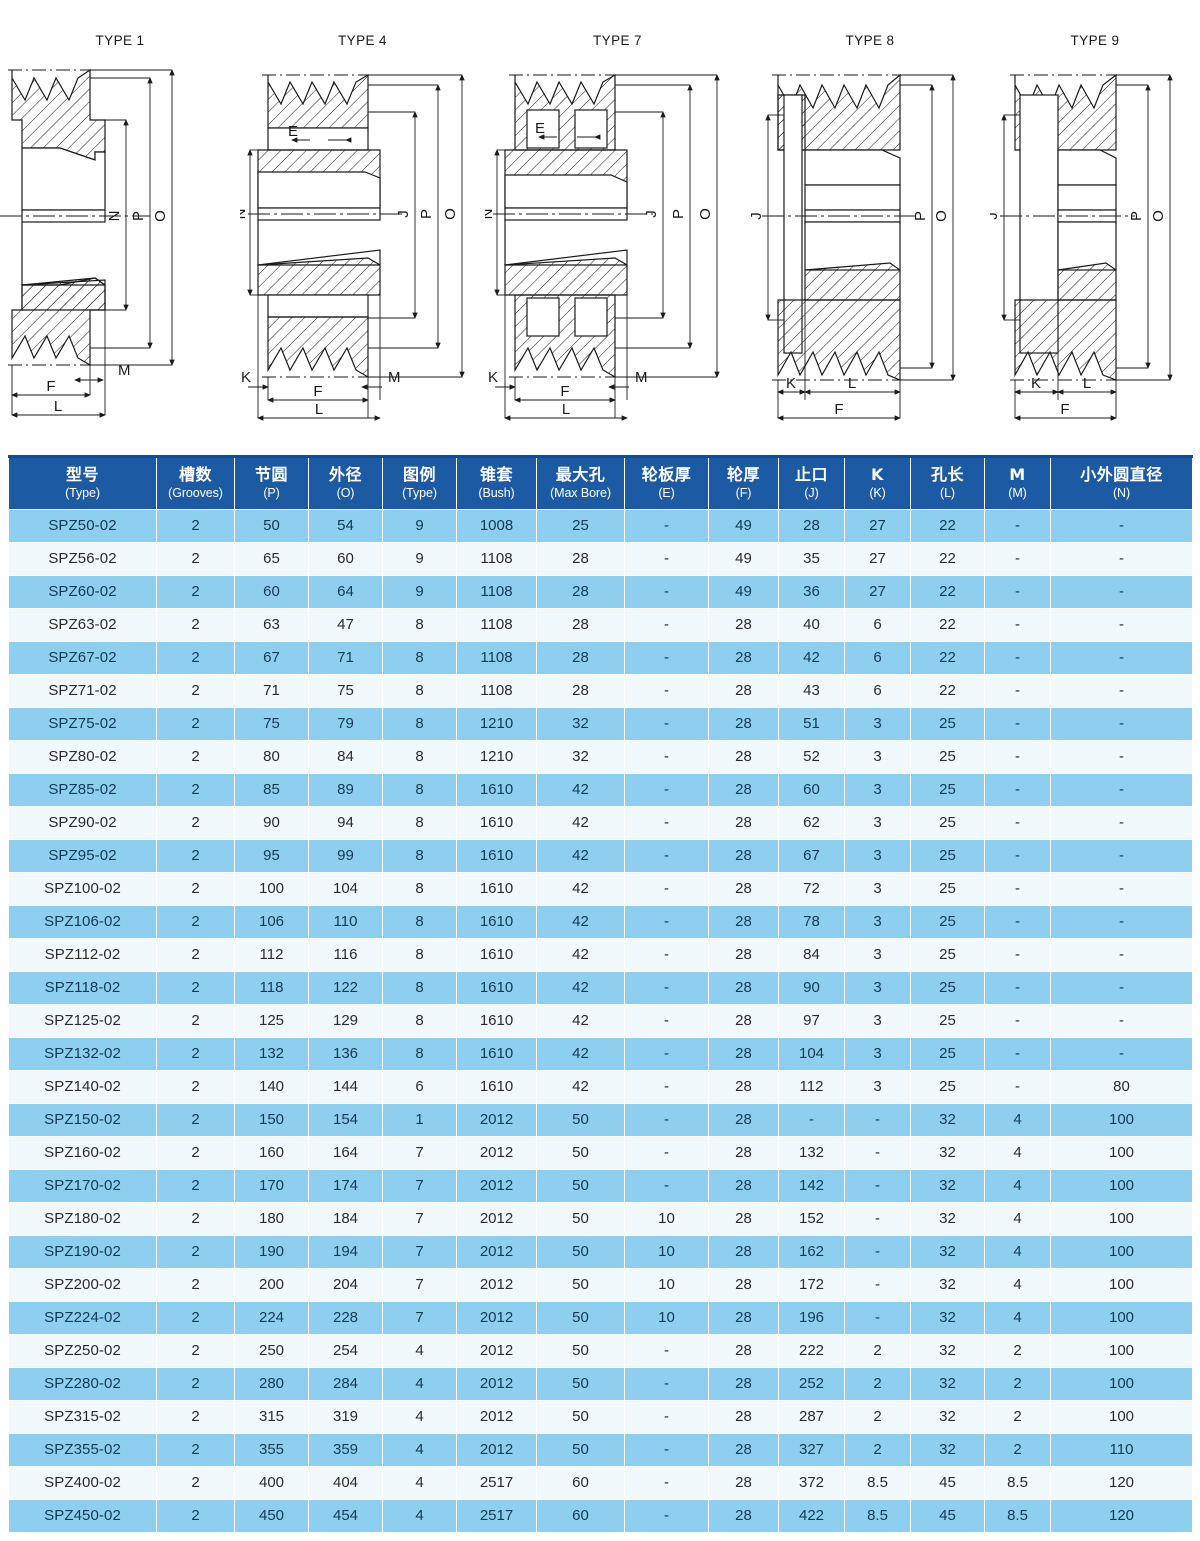 Image resolution: width=1200 pixels, height=1541 pixels. I want to click on cell-value: 174, so click(345, 1185).